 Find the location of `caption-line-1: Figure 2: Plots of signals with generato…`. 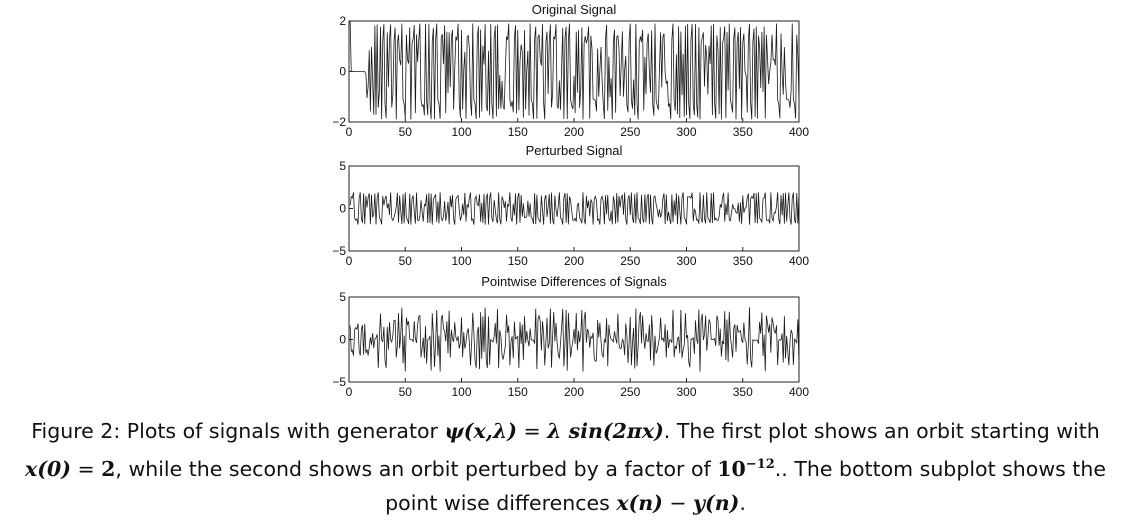

caption-line-1: Figure 2: Plots of signals with generato… is located at coordinates (565, 431).